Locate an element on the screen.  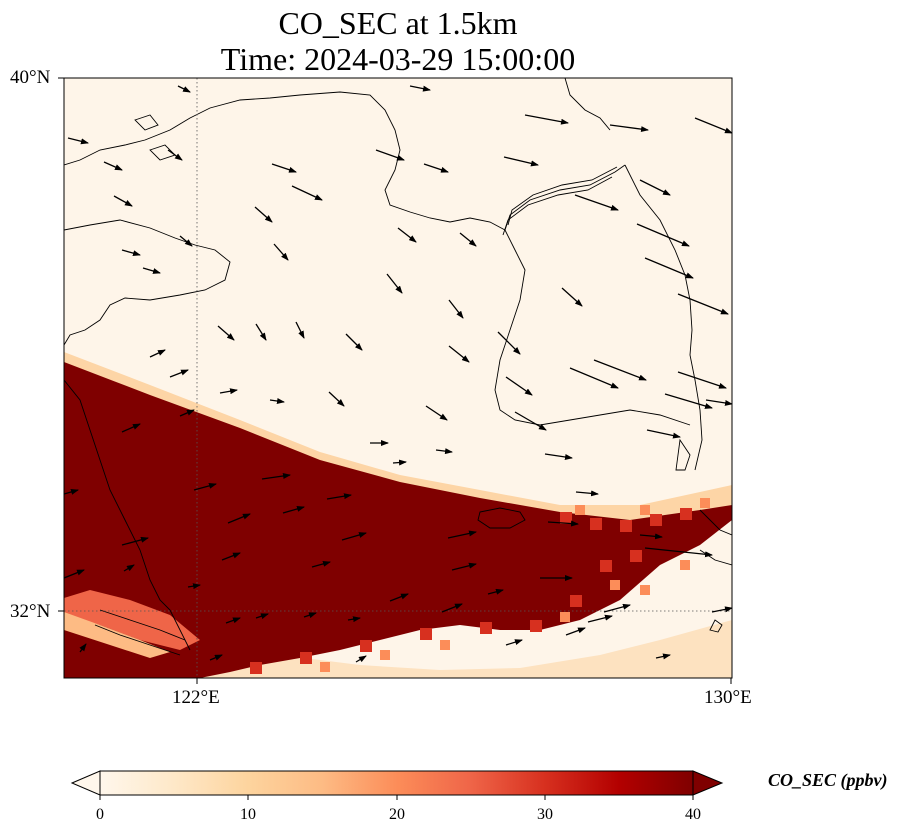
colorbar-gradient is located at coordinates (396, 783).